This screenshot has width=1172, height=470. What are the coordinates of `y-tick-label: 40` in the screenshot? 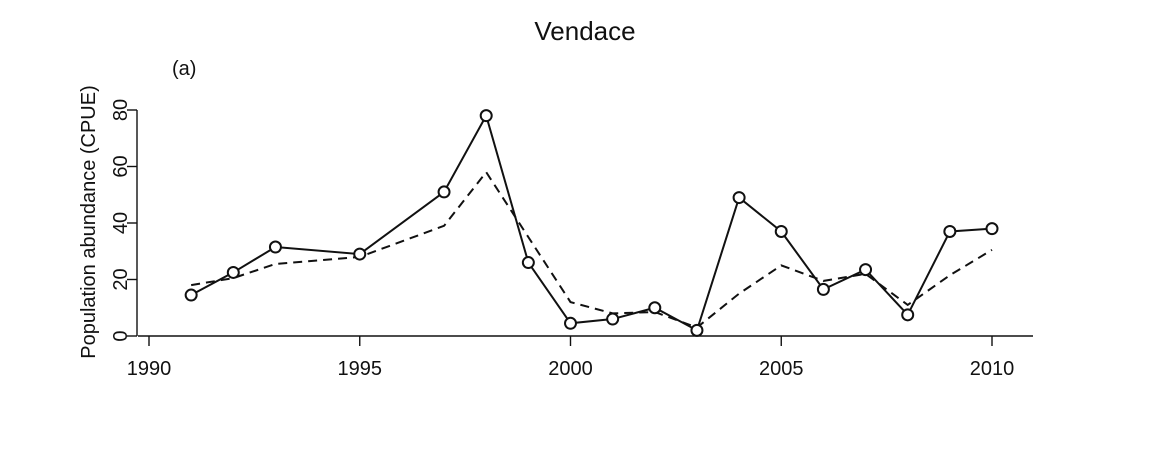 It's located at (121, 223).